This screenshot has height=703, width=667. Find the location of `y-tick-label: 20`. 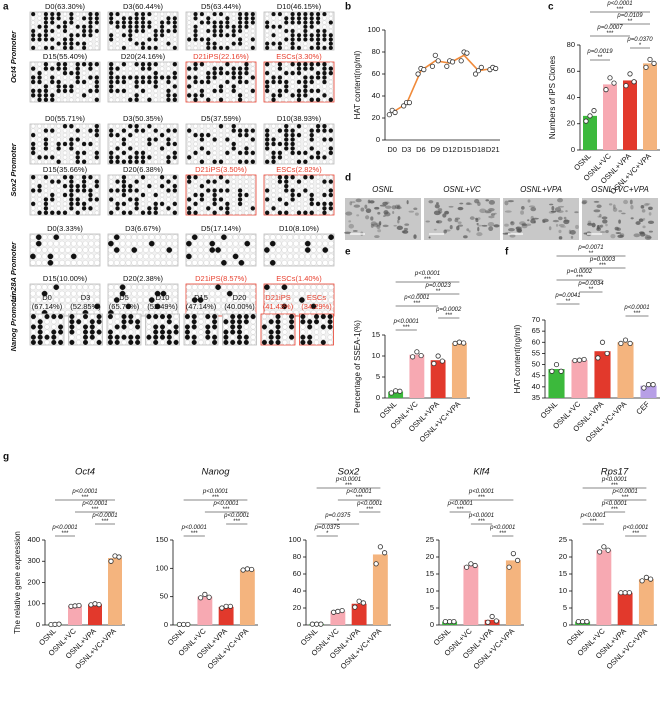

y-tick-label: 20 is located at coordinates (376, 117).